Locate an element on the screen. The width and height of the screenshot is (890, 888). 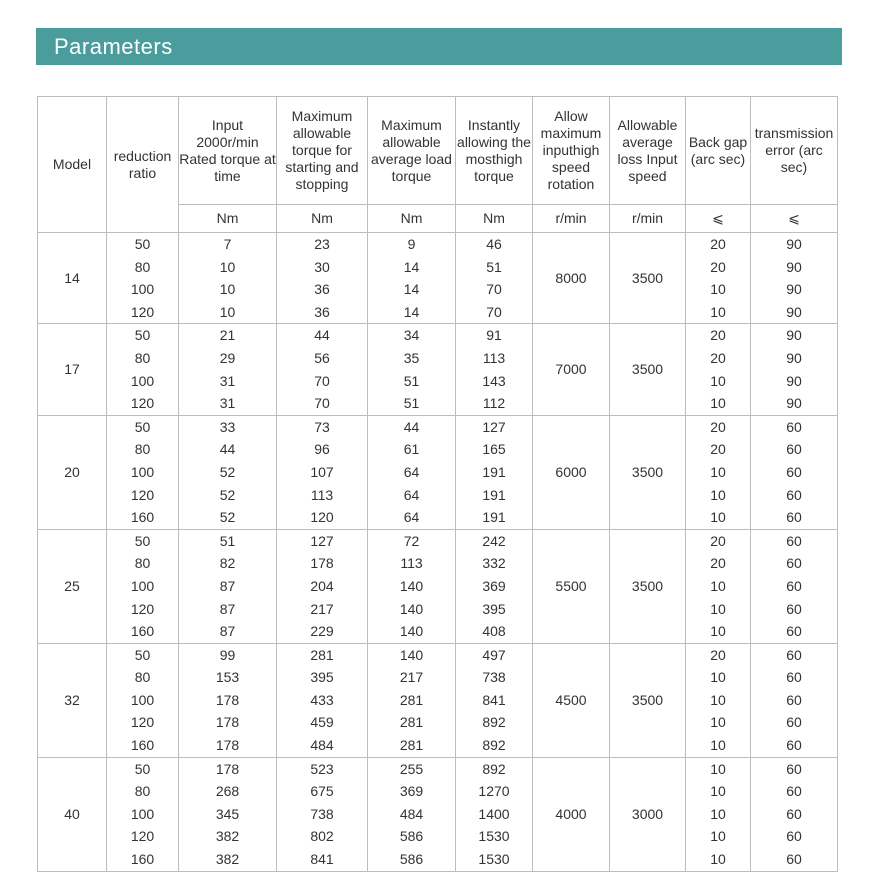
column-header: reduction ratio is located at coordinates (142, 164).